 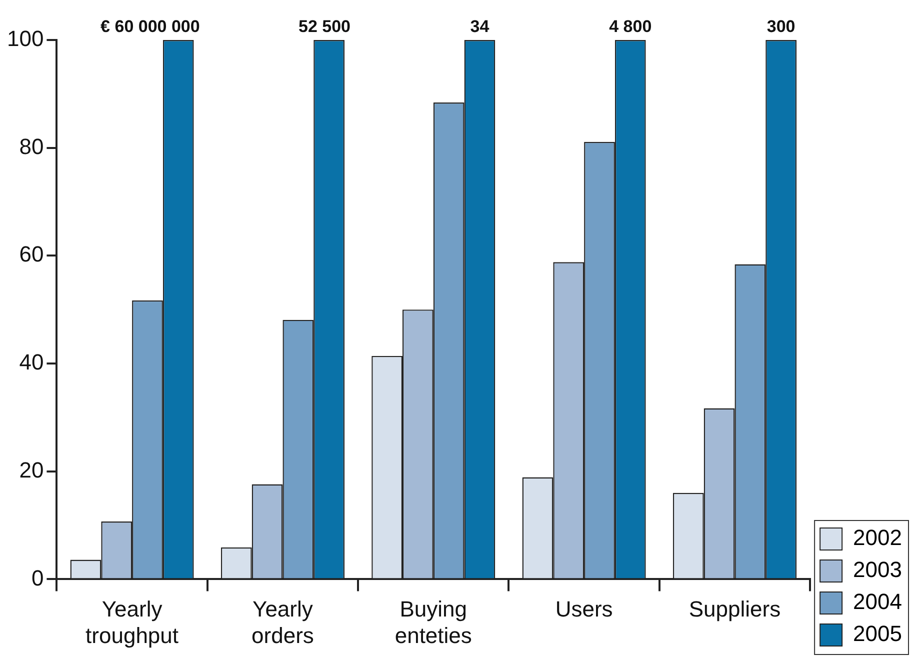 I want to click on y-tick-label: 0, so click(x=37, y=577).